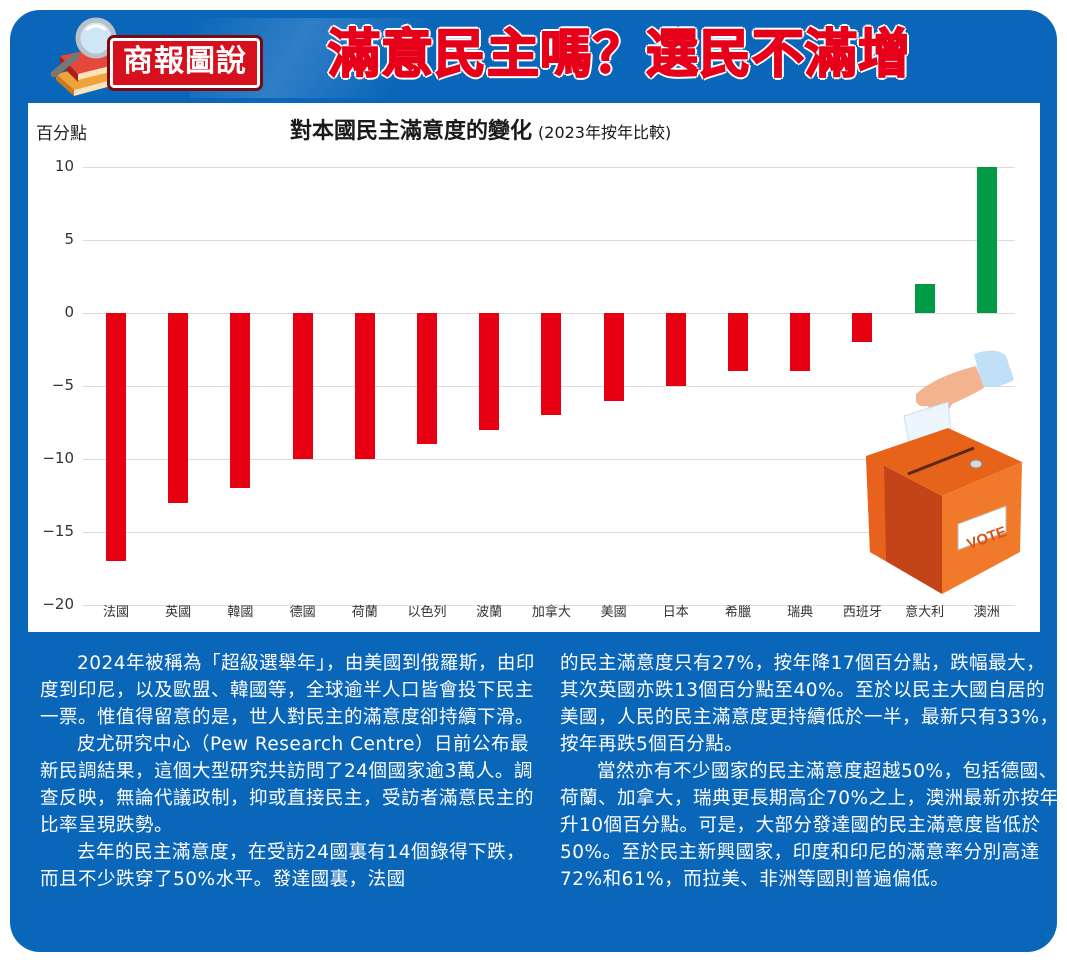 The height and width of the screenshot is (962, 1067). What do you see at coordinates (944, 472) in the screenshot?
I see `ballot-box-illustration: VOTE` at bounding box center [944, 472].